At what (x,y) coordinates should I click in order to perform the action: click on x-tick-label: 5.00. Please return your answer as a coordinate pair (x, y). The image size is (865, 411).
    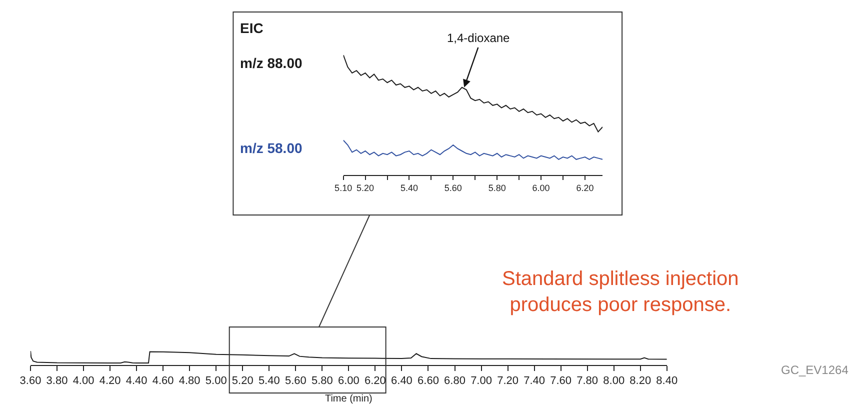
    Looking at the image, I should click on (216, 381).